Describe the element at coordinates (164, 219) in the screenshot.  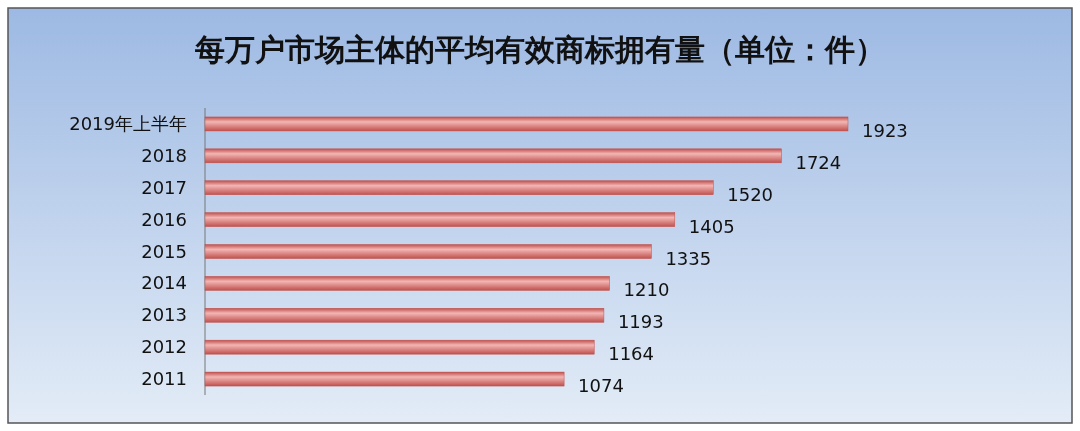
I see `y-tick-label: 2016` at that location.